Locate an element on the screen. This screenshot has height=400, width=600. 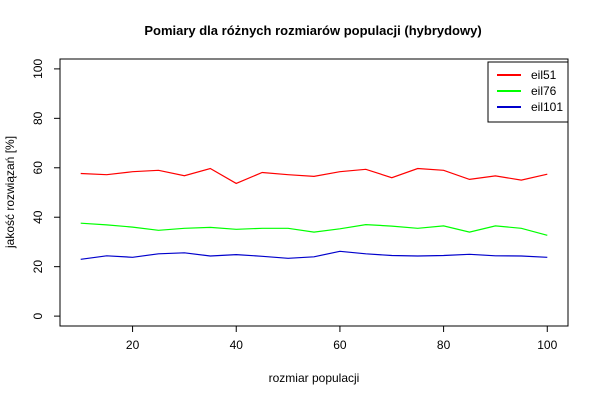
series-line-eil76 is located at coordinates (314, 229).